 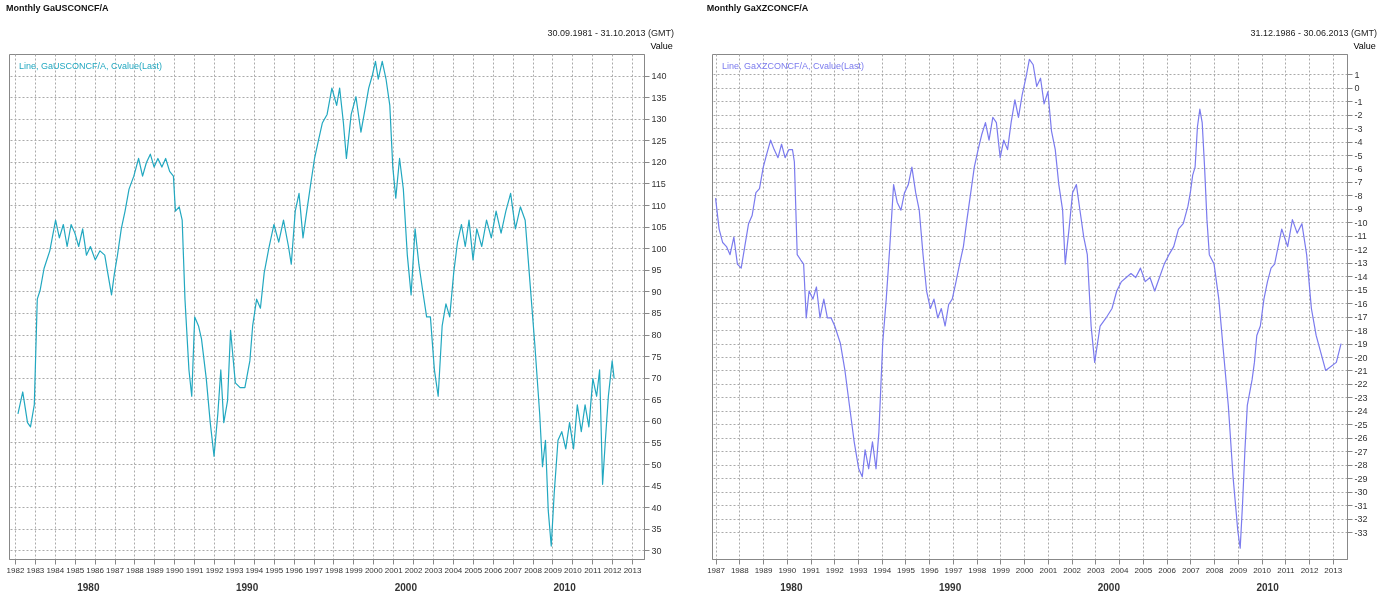 What do you see at coordinates (656, 421) in the screenshot?
I see `y-tick-label: 60` at bounding box center [656, 421].